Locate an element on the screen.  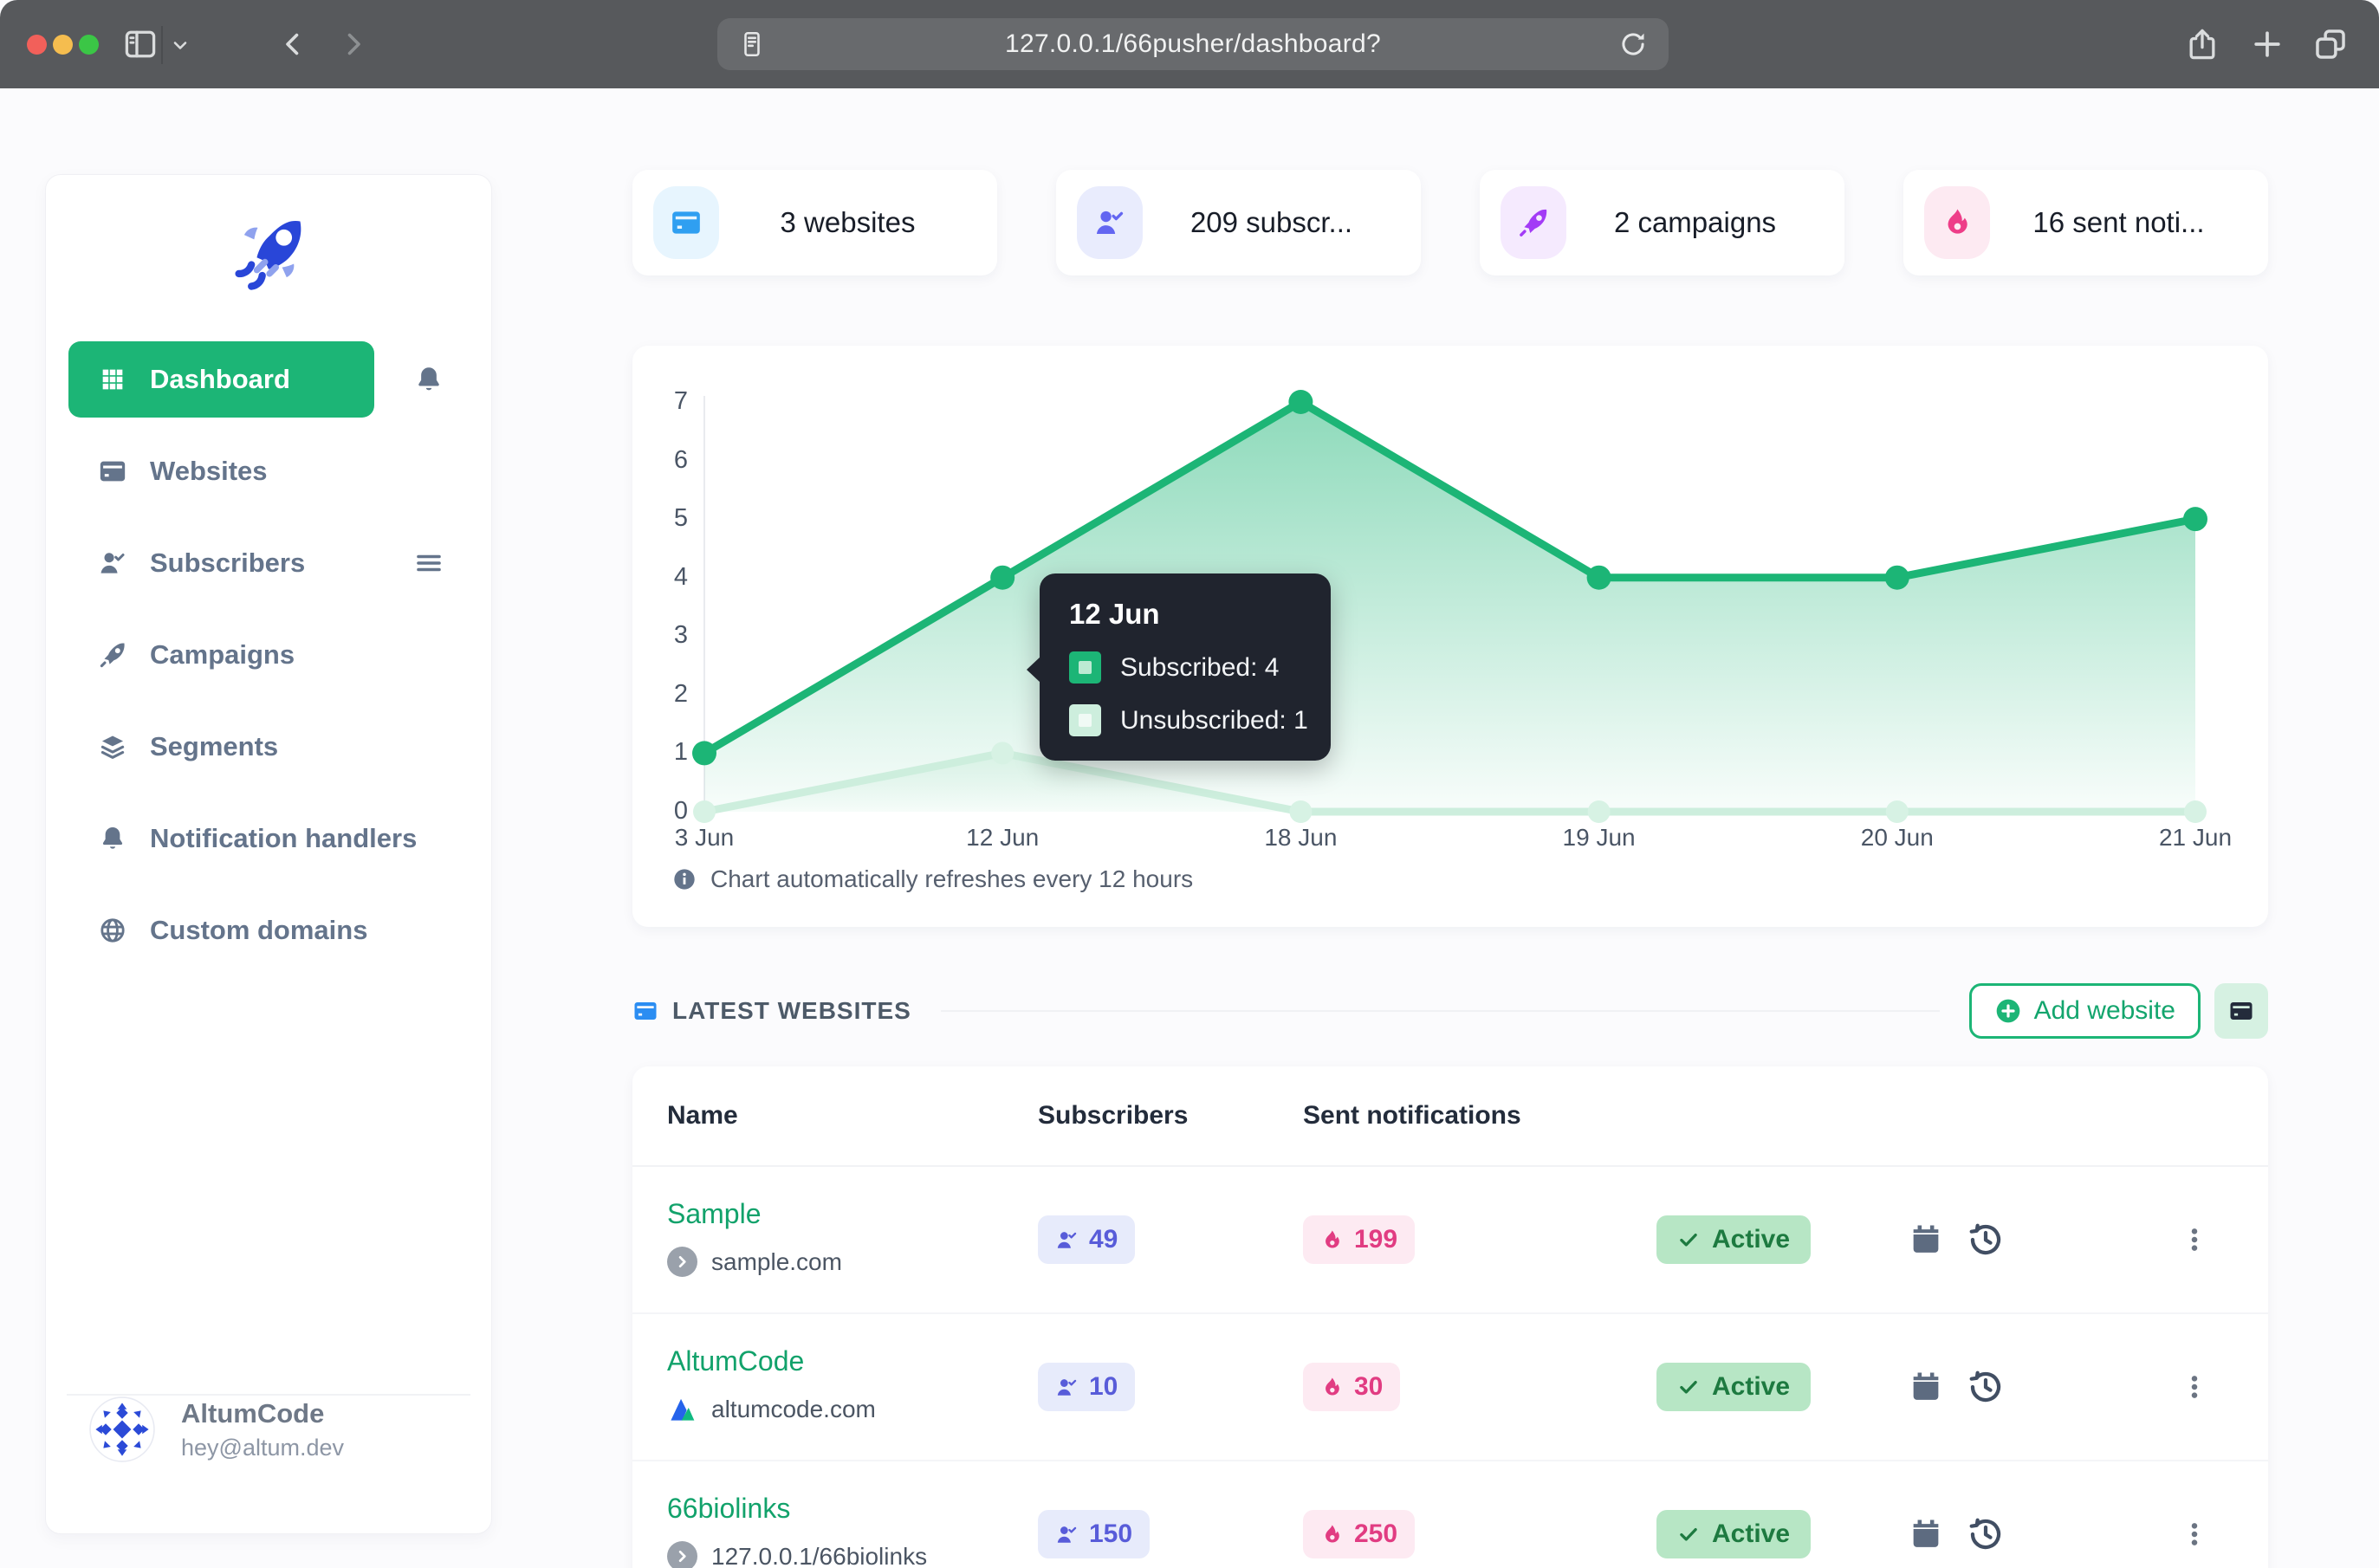
user-name: AltumCode is located at coordinates (253, 1413).